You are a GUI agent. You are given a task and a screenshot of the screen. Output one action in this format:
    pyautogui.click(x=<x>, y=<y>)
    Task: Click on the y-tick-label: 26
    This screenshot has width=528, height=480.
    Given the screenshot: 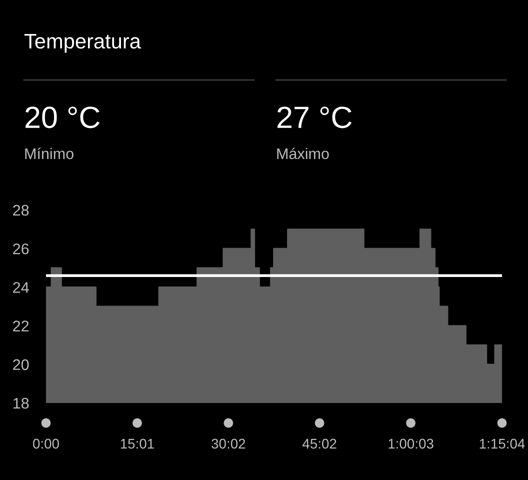 What is the action you would take?
    pyautogui.click(x=21, y=248)
    